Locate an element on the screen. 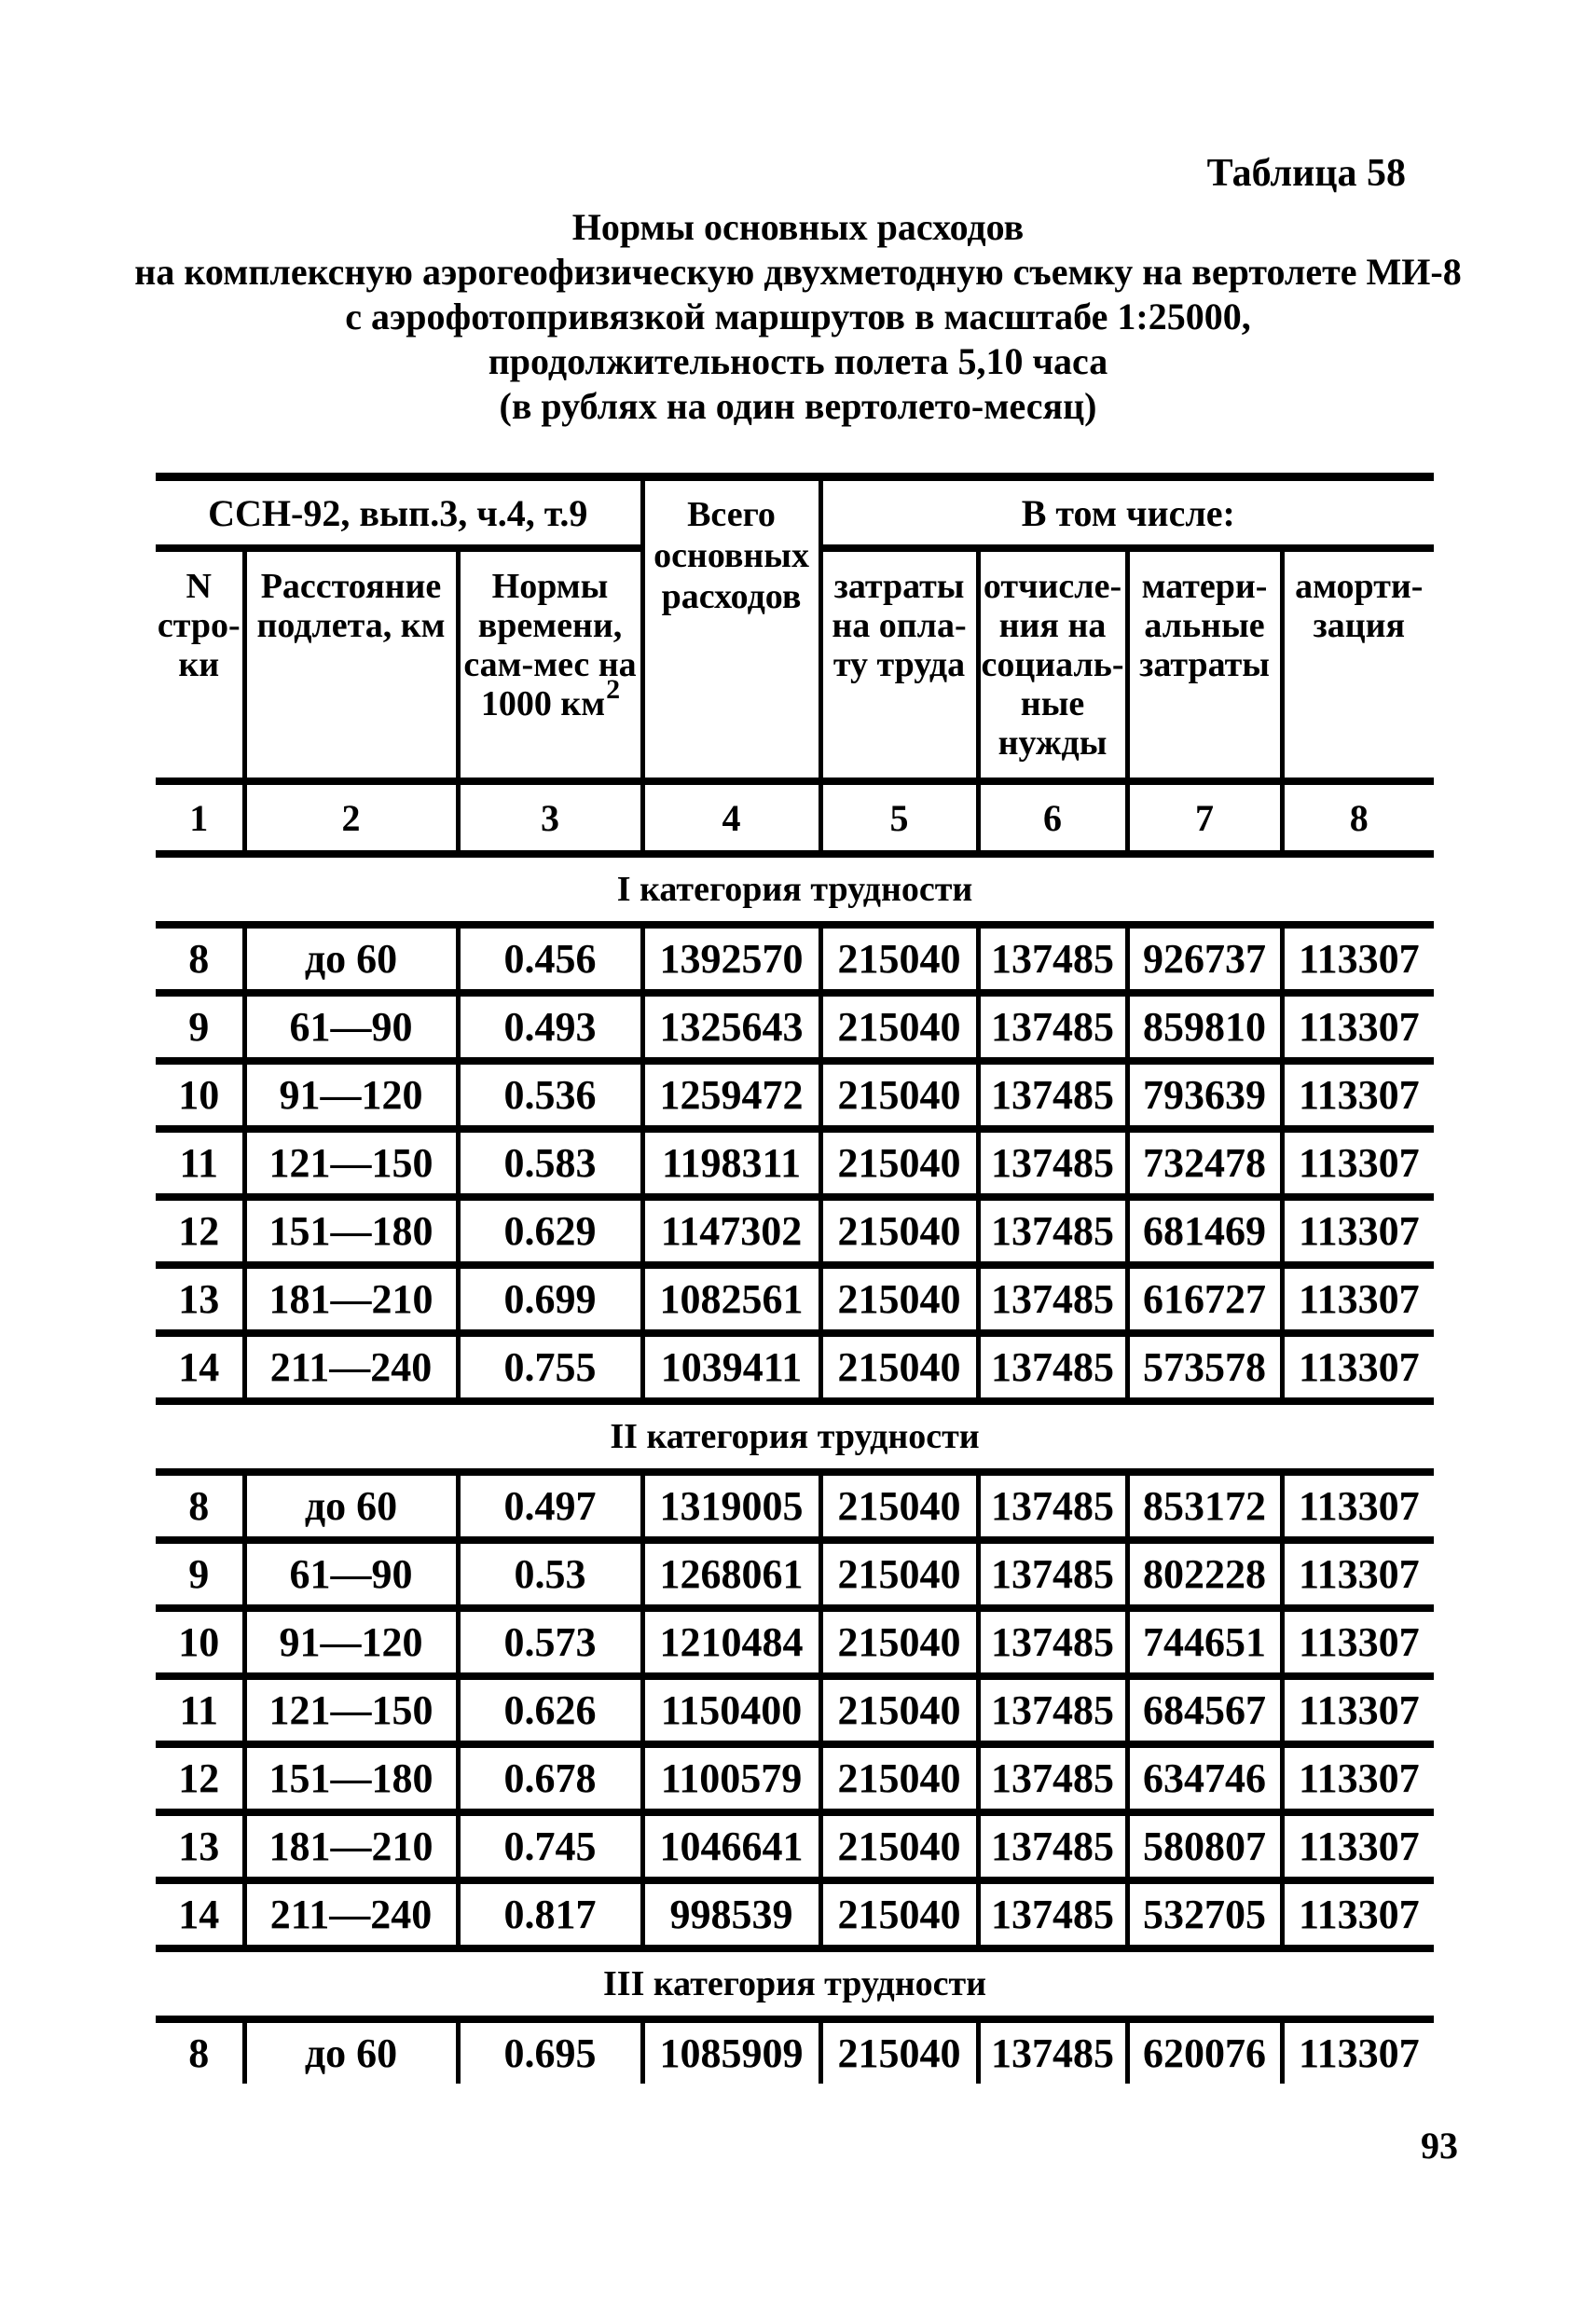 The width and height of the screenshot is (1596, 2312). header-text: Нормы времени, сам-мес на 1000 км is located at coordinates (550, 645).